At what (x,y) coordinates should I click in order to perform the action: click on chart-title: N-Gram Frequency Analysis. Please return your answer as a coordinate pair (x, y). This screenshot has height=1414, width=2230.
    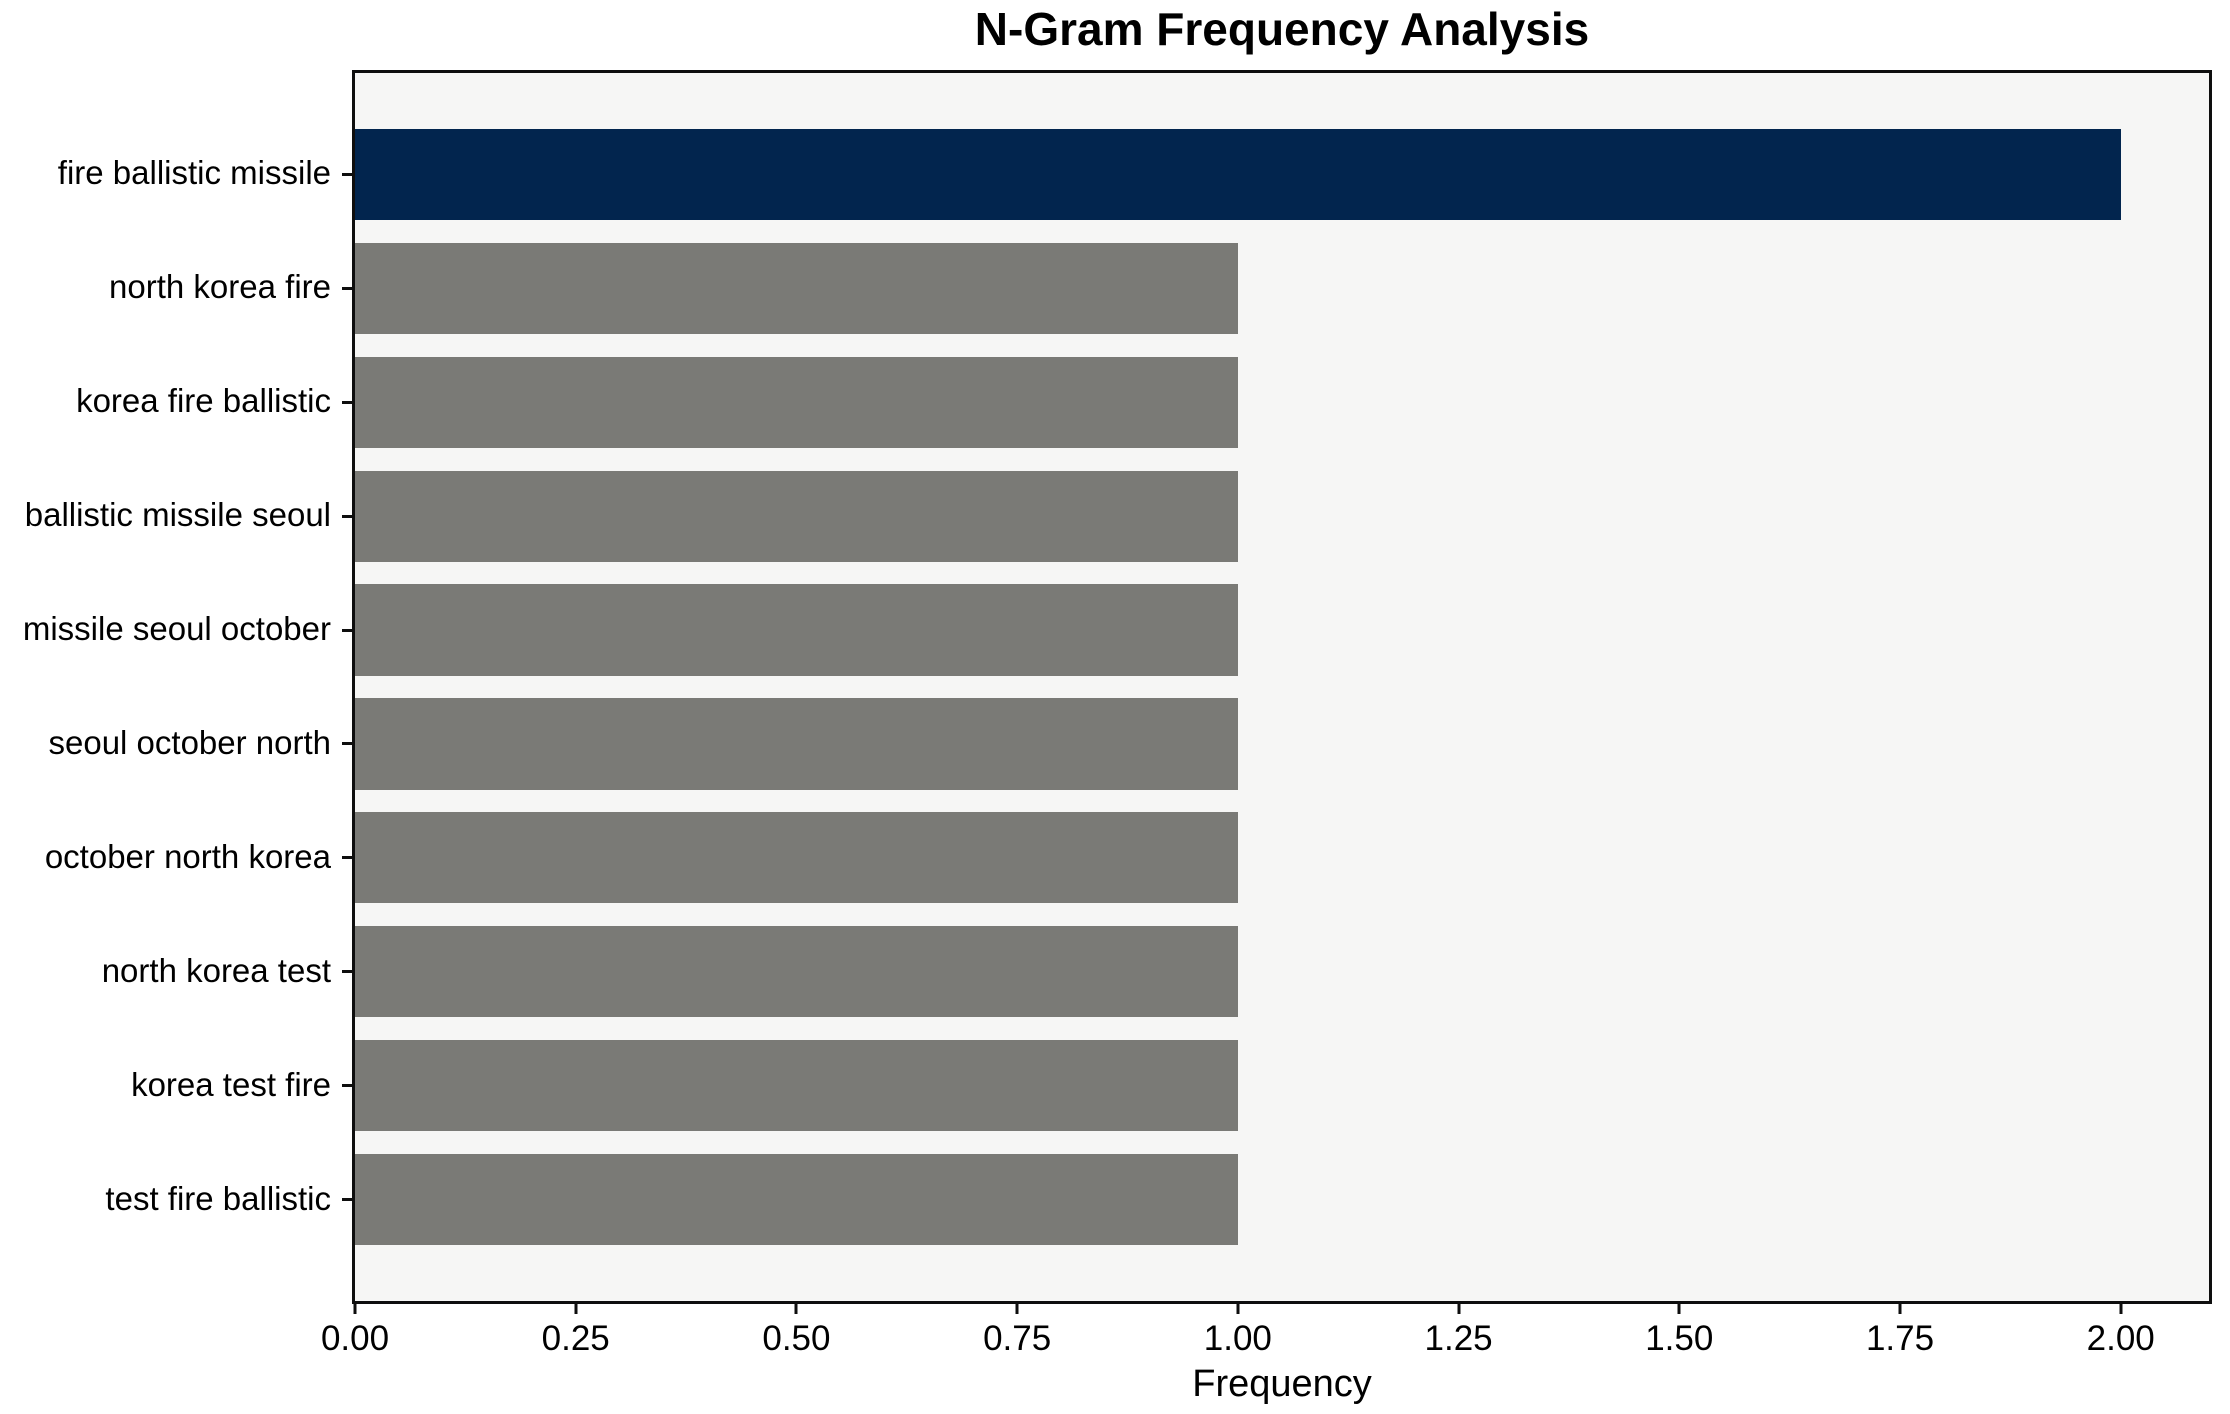
    Looking at the image, I should click on (1282, 29).